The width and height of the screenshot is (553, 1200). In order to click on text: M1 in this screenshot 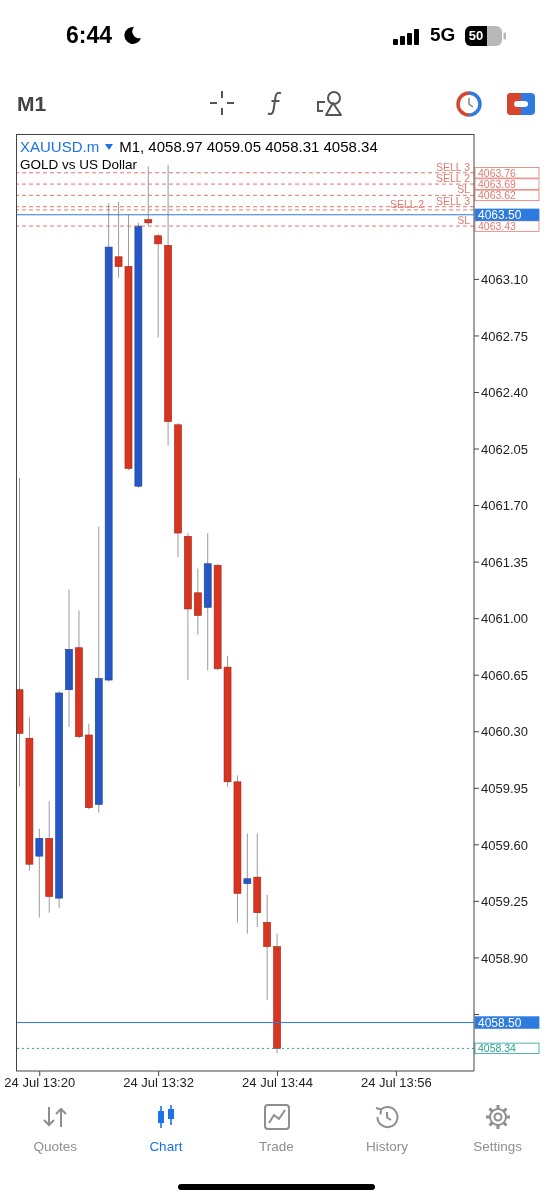, I will do `click(32, 104)`.